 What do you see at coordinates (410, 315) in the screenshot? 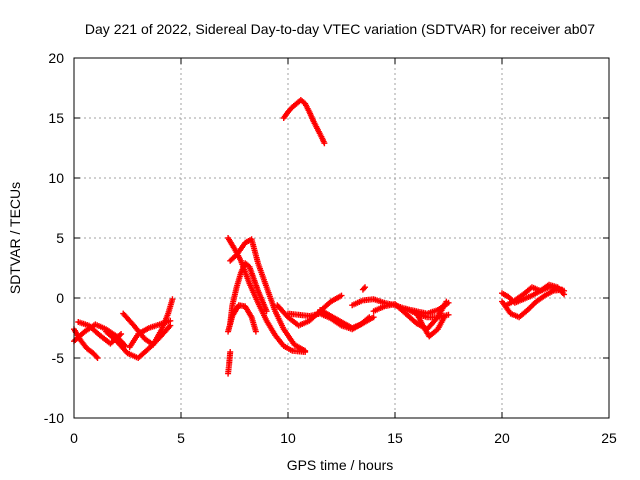
I see `series-track-p` at bounding box center [410, 315].